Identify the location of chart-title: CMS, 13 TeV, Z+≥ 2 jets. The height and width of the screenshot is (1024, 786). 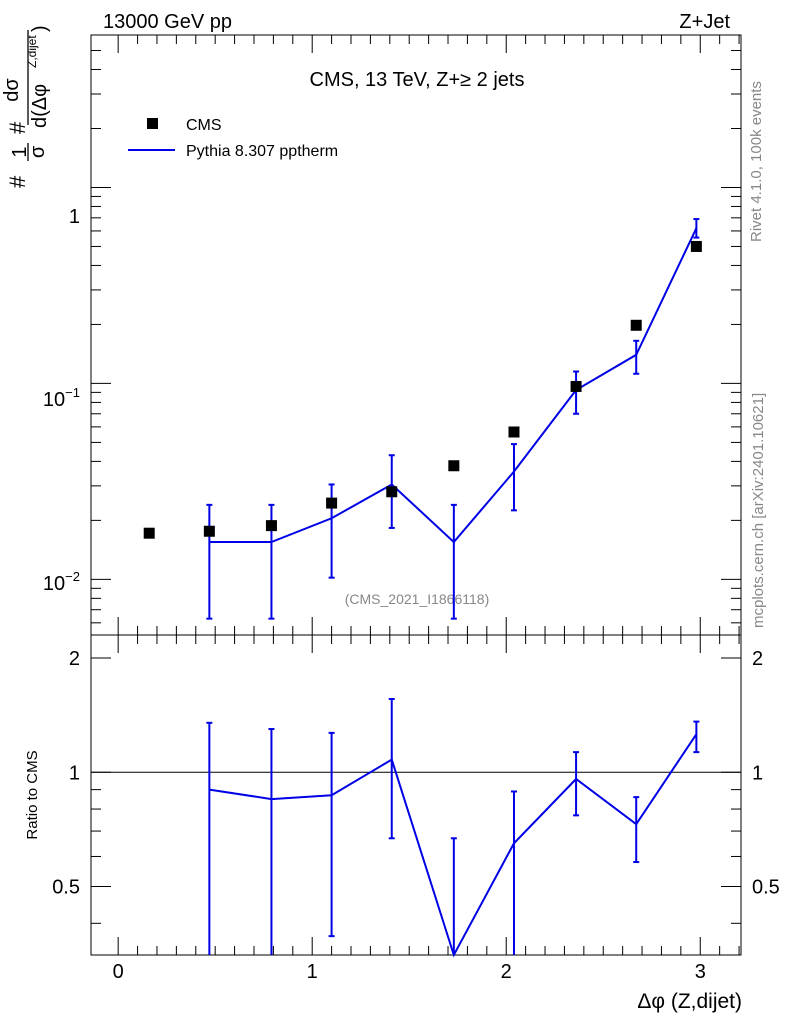
(417, 80).